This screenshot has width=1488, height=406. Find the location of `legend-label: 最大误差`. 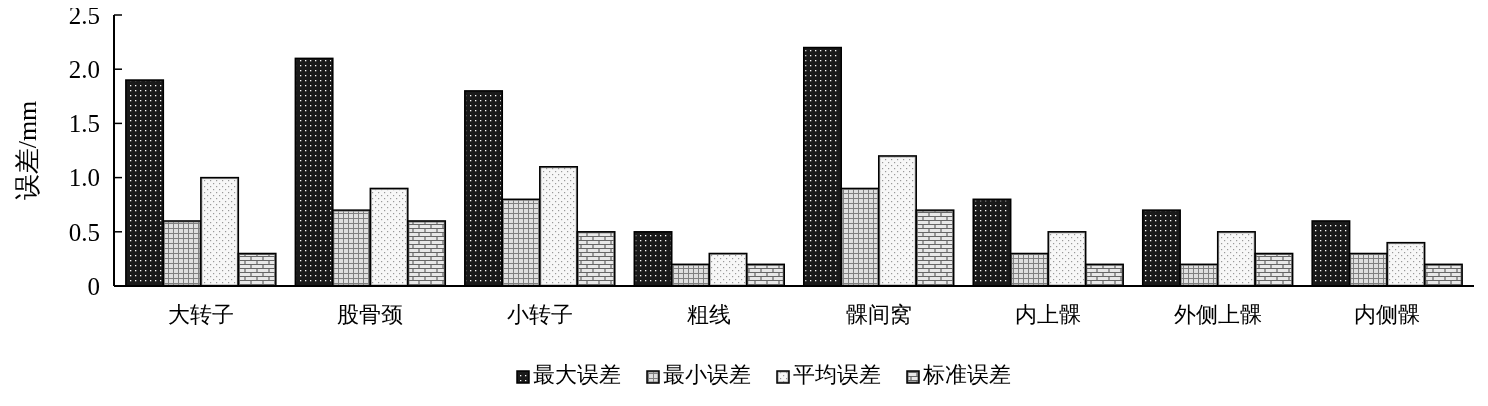

legend-label: 最大误差 is located at coordinates (577, 374).